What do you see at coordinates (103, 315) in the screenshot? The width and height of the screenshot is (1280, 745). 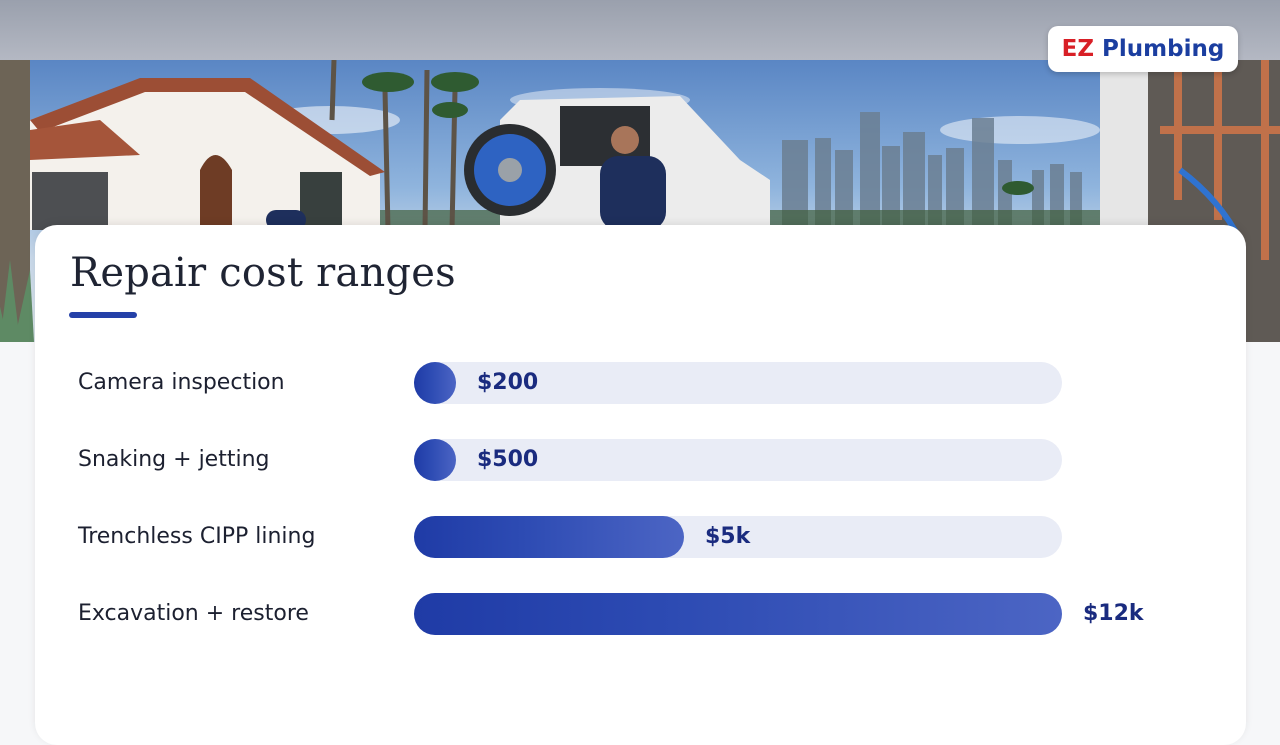 I see `title-underline` at bounding box center [103, 315].